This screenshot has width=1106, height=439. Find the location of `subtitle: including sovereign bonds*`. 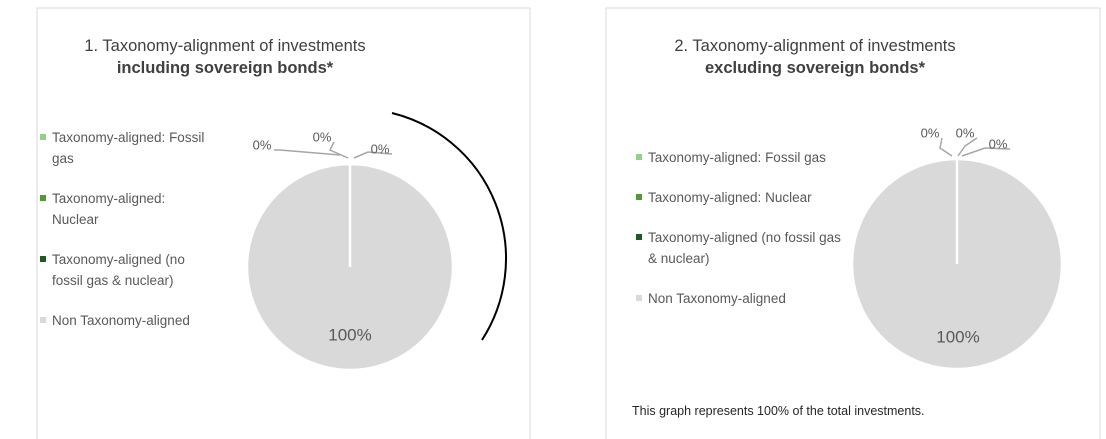

subtitle: including sovereign bonds* is located at coordinates (225, 68).